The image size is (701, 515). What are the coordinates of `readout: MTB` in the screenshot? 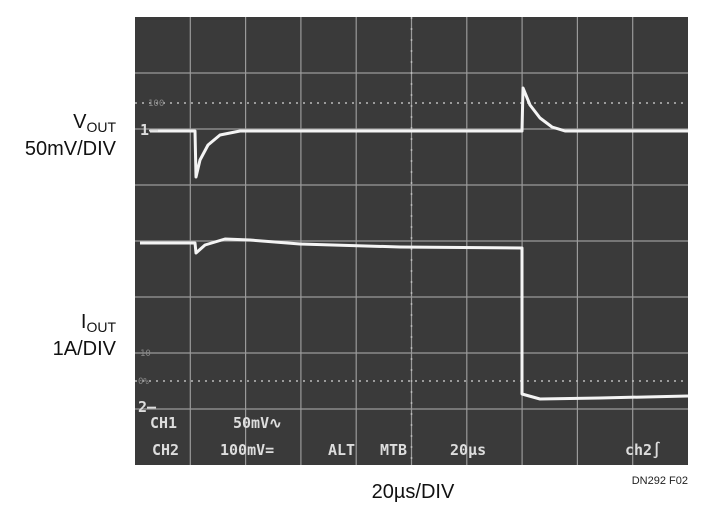 It's located at (393, 450).